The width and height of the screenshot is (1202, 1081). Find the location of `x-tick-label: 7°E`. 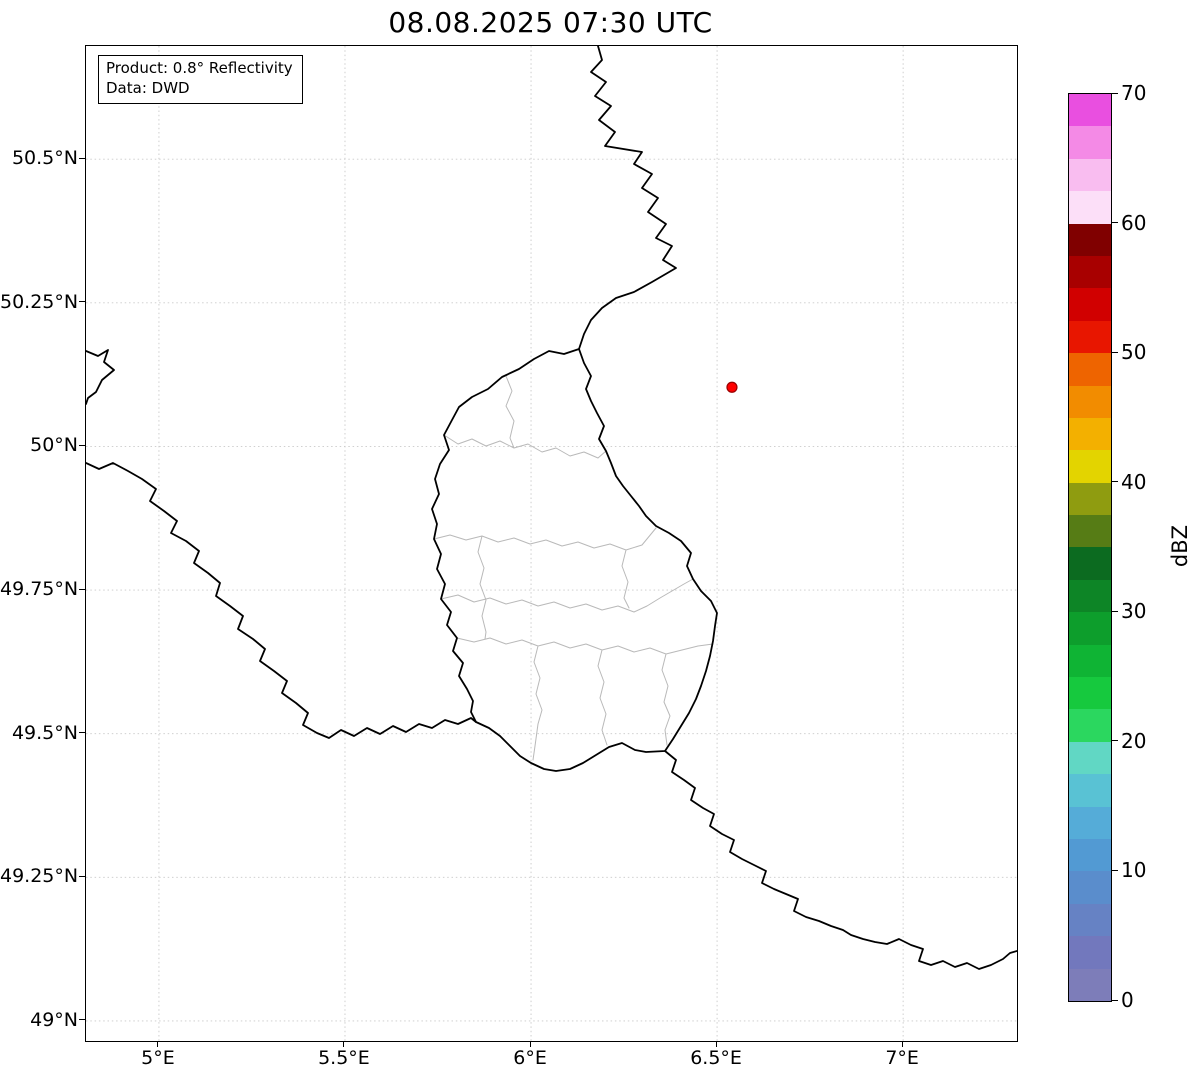

x-tick-label: 7°E is located at coordinates (902, 1058).